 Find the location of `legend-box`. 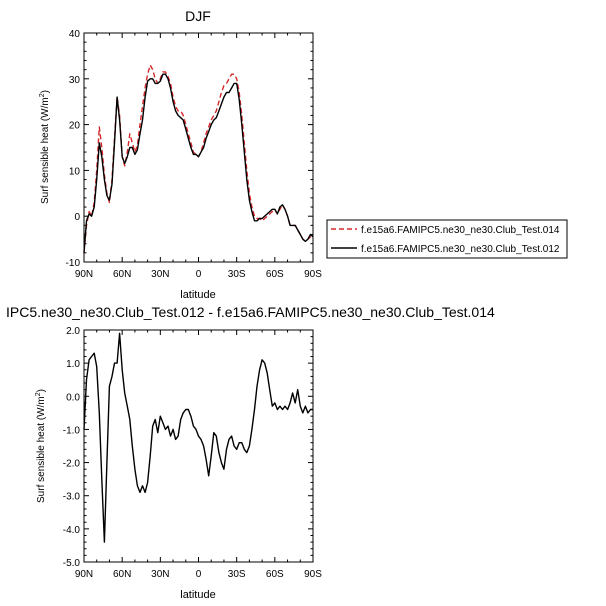

legend-box is located at coordinates (447, 239).